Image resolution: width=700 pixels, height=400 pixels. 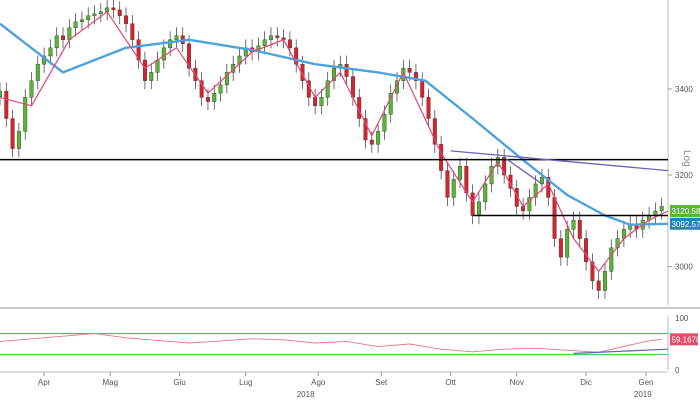 I want to click on badge-label: 3092.5732, so click(x=686, y=224).